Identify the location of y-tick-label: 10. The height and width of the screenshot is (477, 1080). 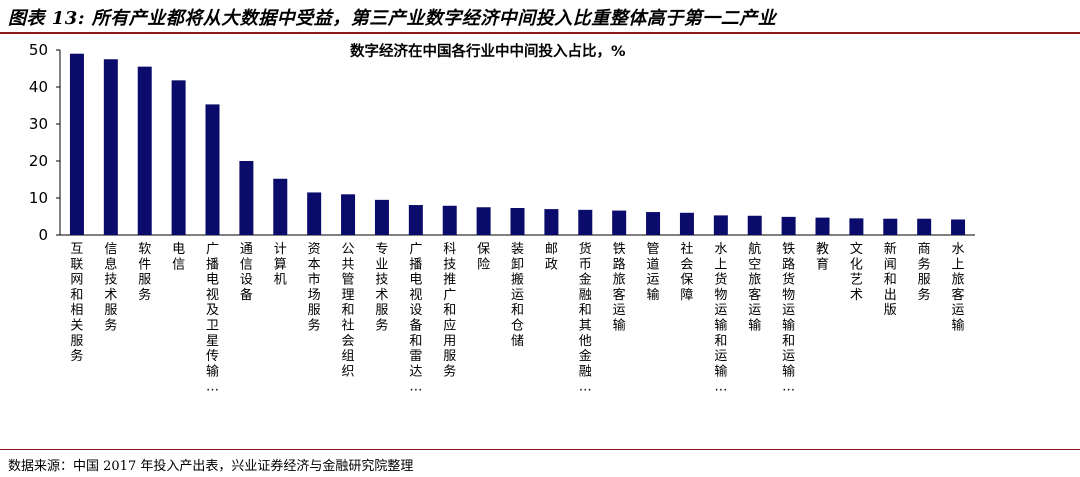
(38, 198).